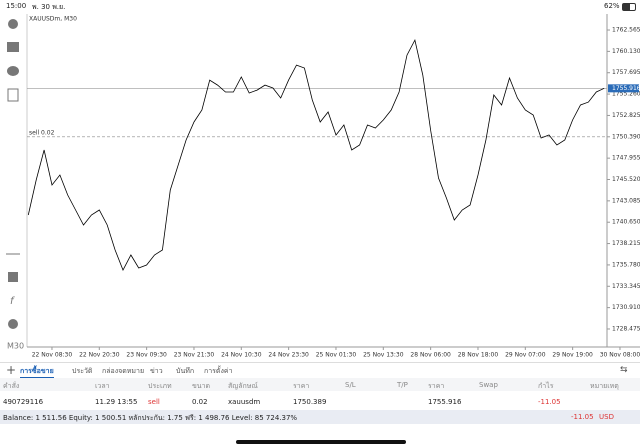 The image size is (640, 447). Describe the element at coordinates (626, 328) in the screenshot. I see `y-tick-label: 1728.475` at that location.